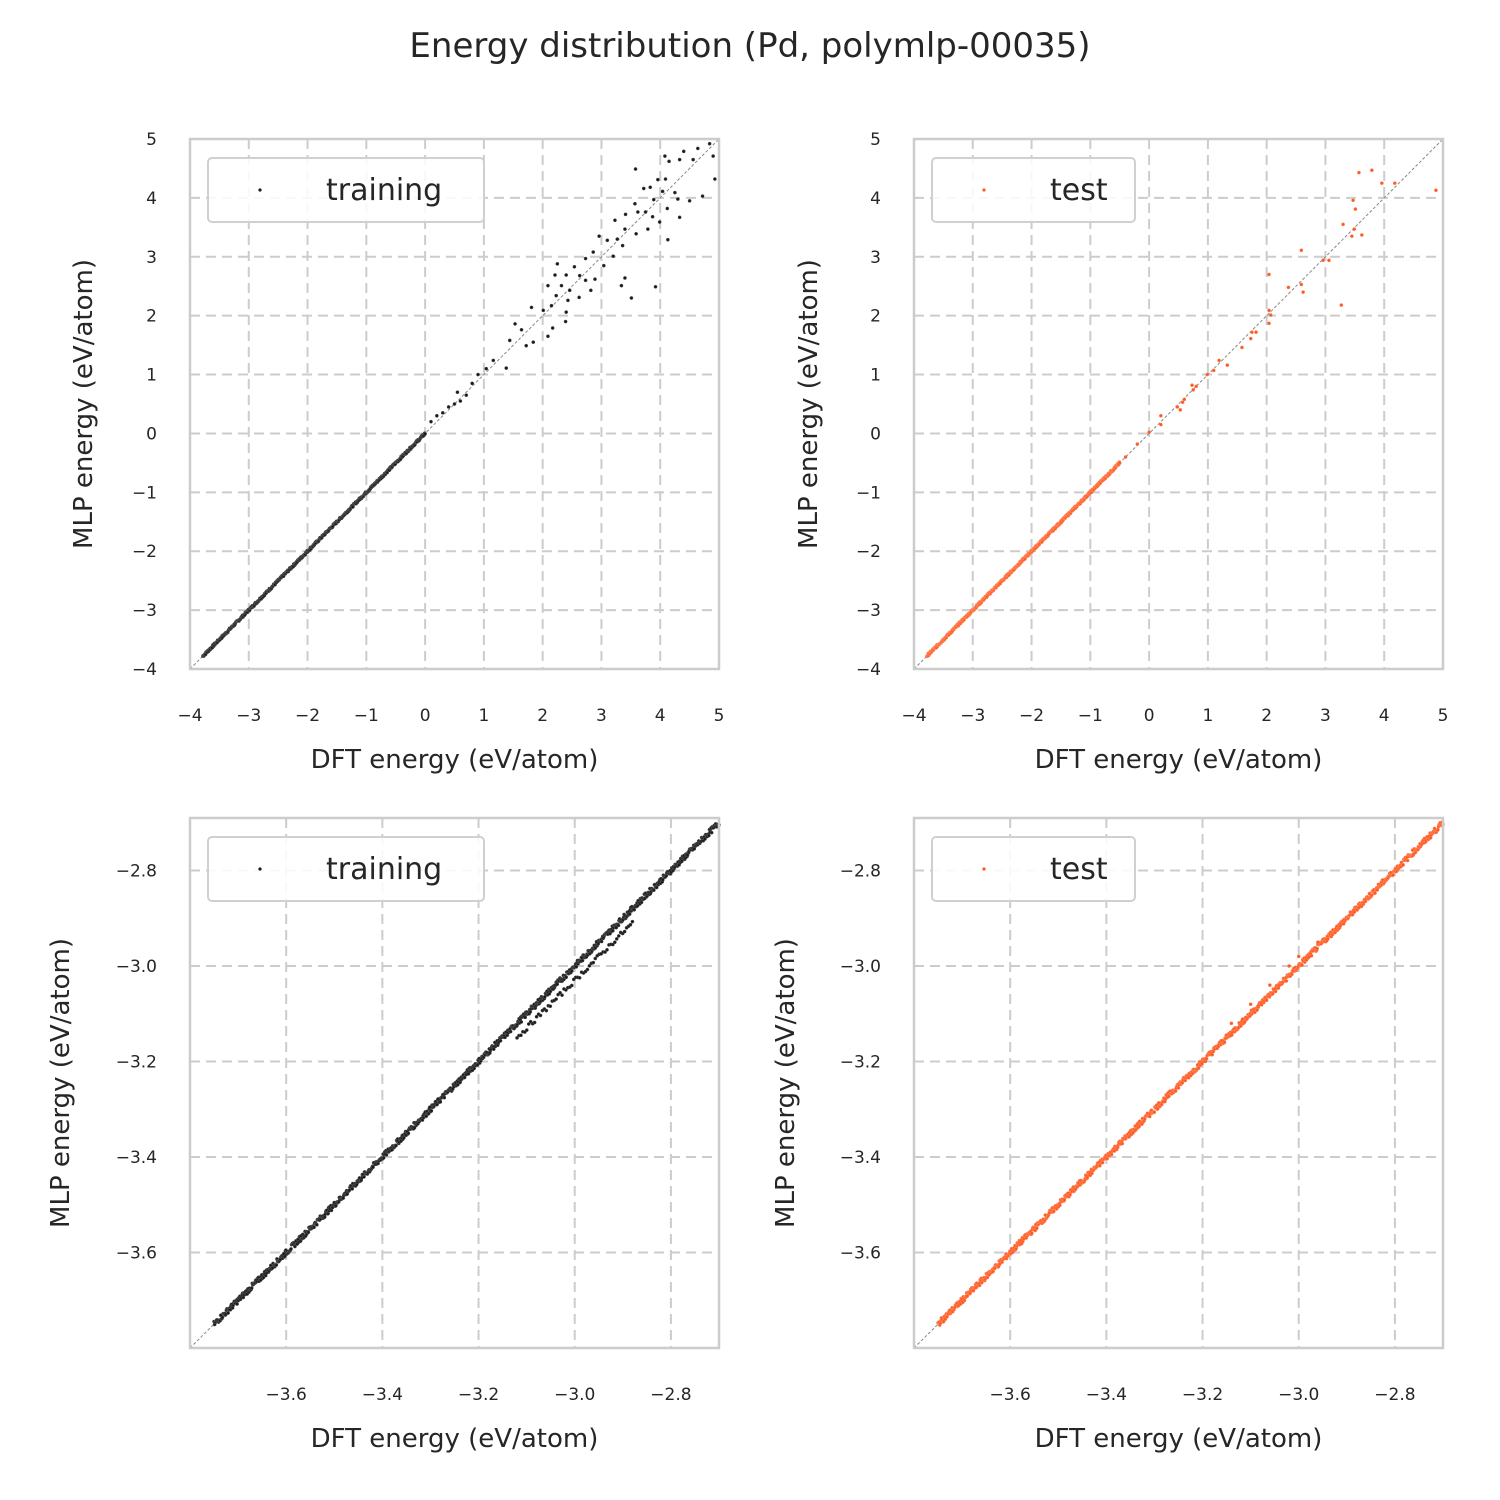 This screenshot has width=1500, height=1500. I want to click on legend: training, so click(346, 869).